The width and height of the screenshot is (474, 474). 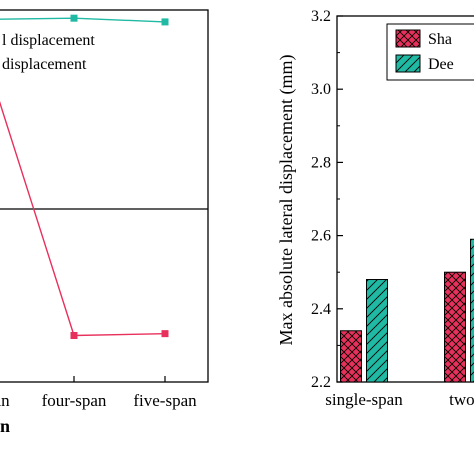 I want to click on right-legend-entry-2: Dee, so click(x=441, y=64).